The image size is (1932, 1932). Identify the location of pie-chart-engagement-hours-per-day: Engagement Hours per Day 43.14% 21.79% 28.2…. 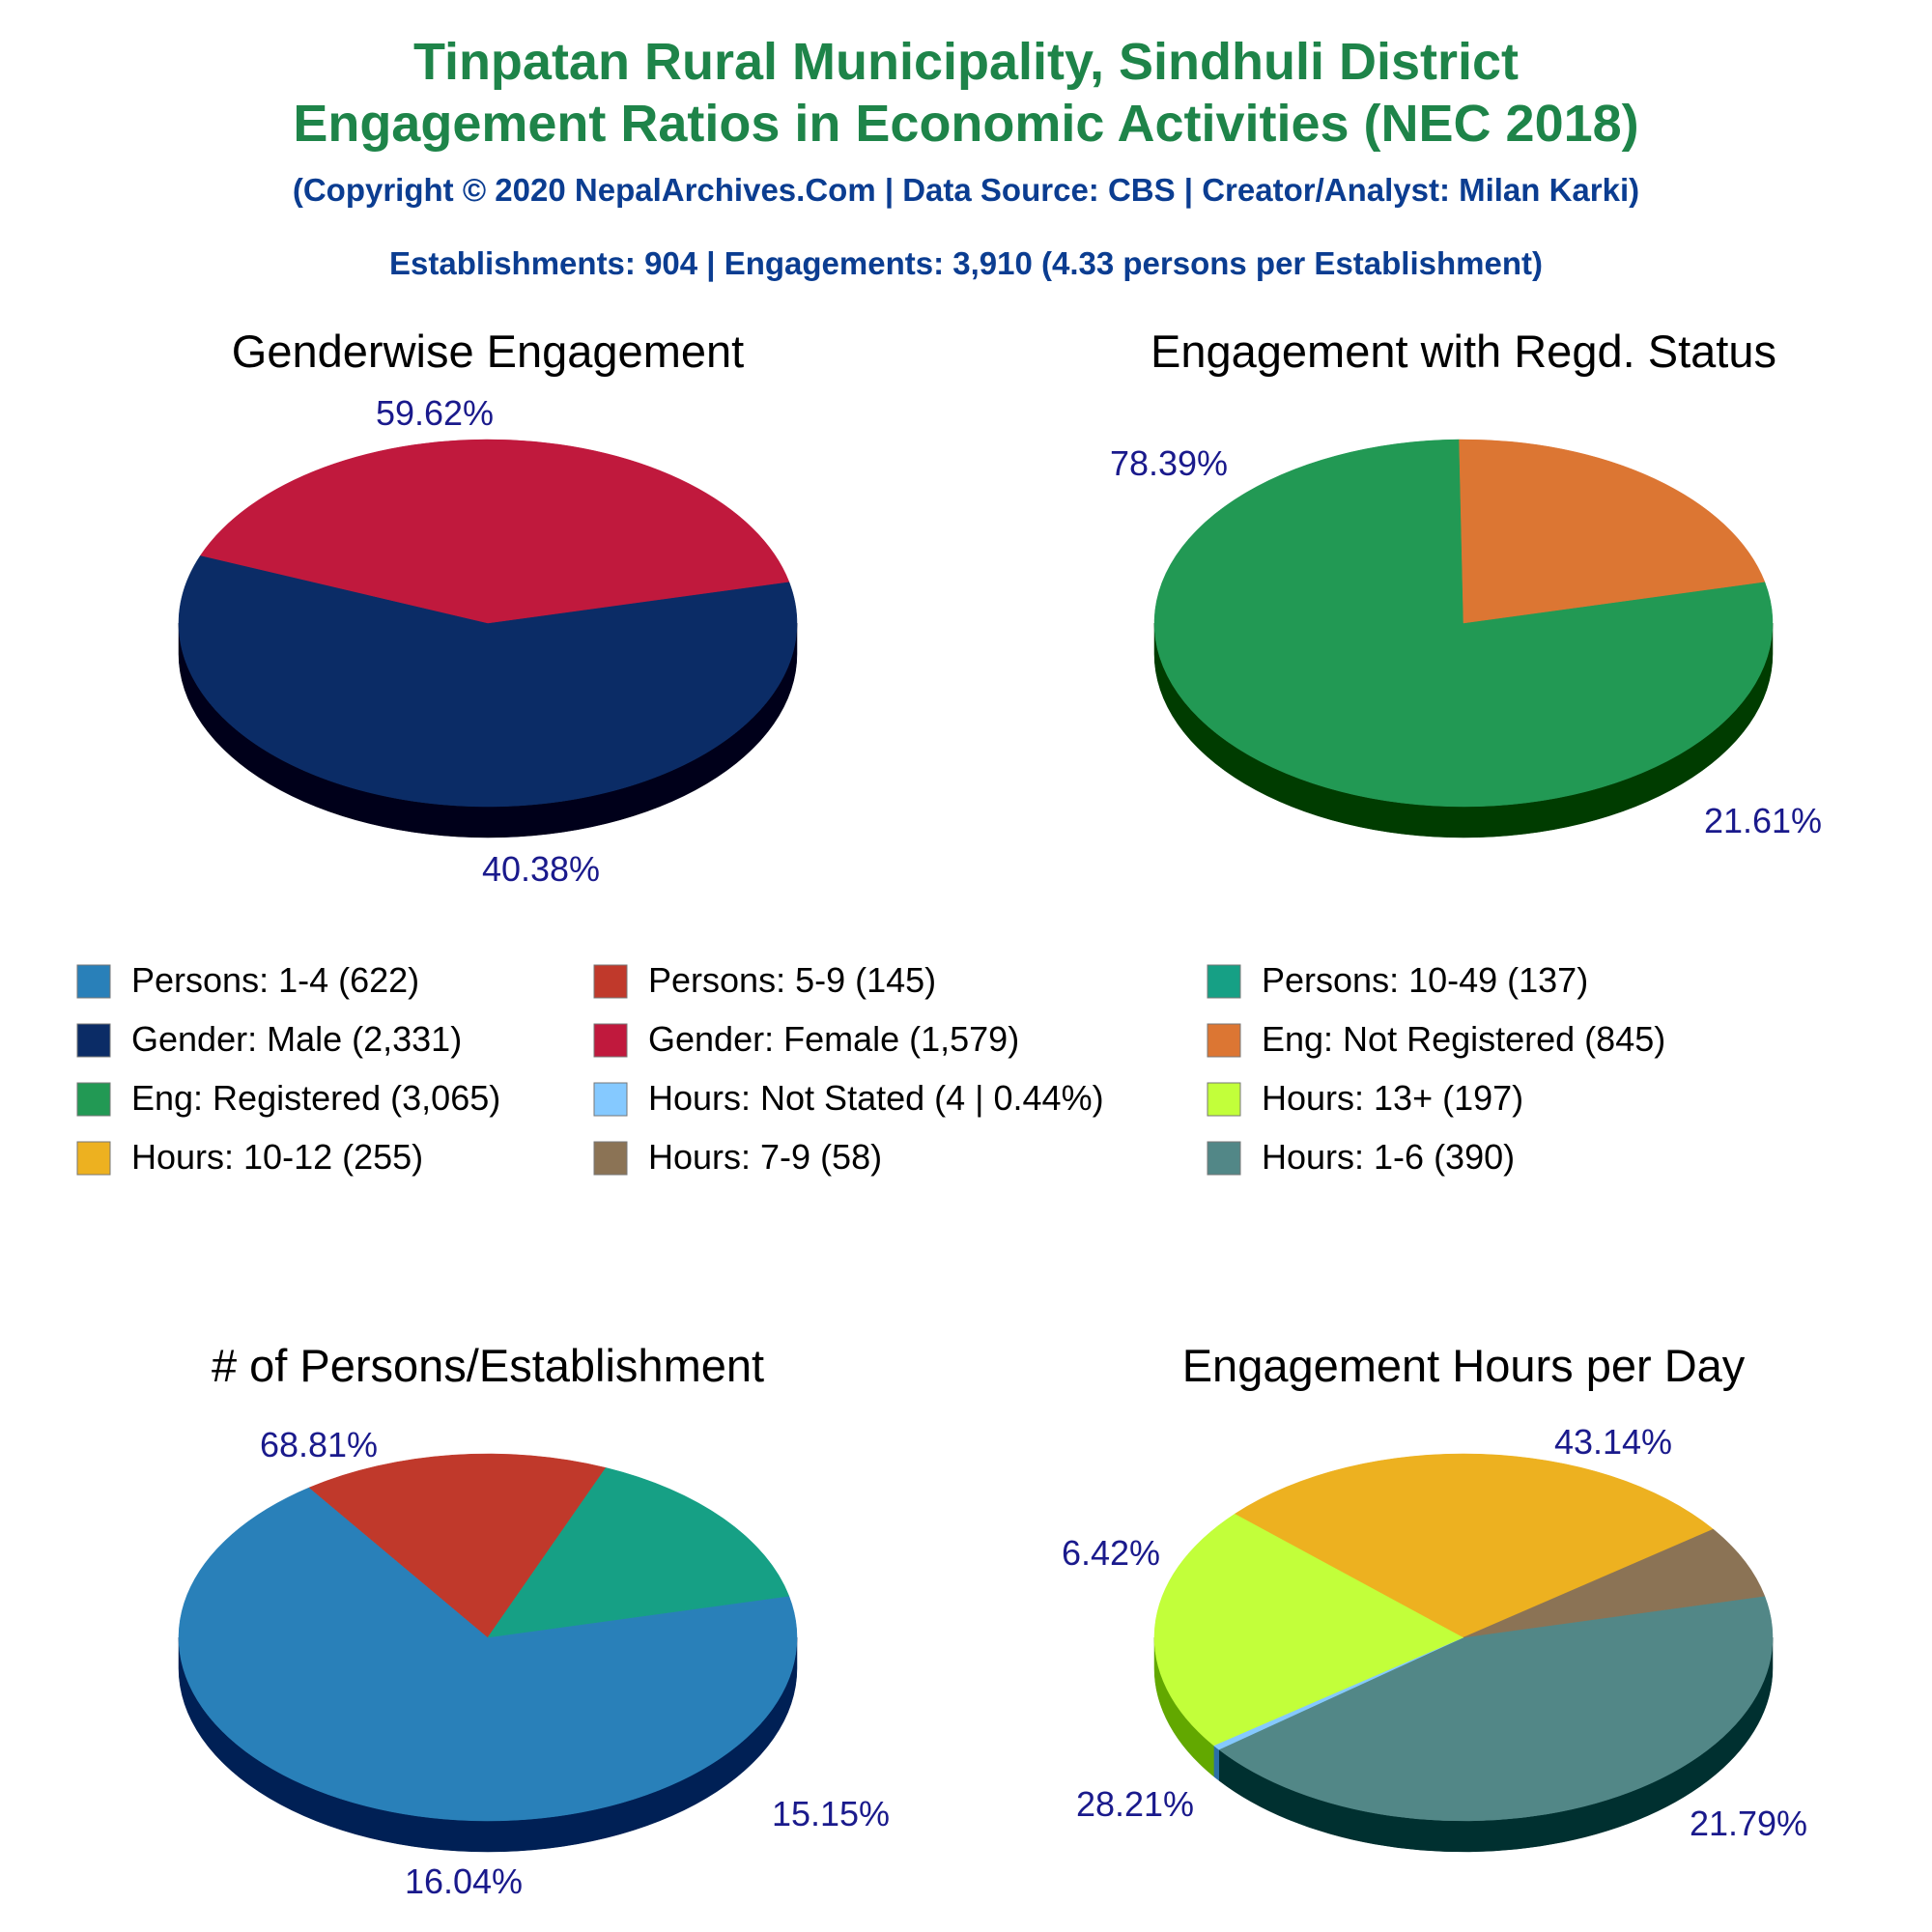
(1434, 1596).